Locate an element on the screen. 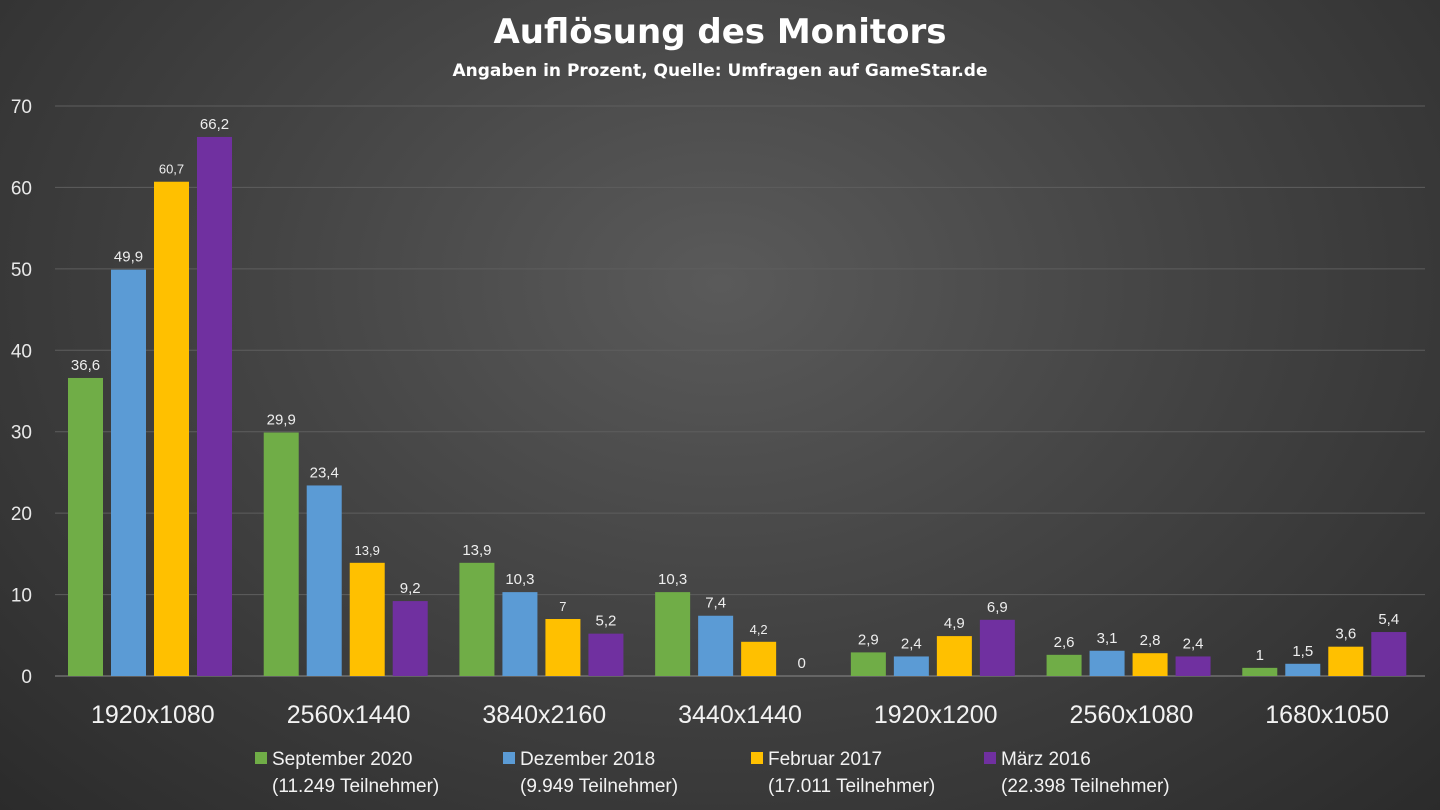 The image size is (1440, 810). y-tick-label: 0 is located at coordinates (26, 677).